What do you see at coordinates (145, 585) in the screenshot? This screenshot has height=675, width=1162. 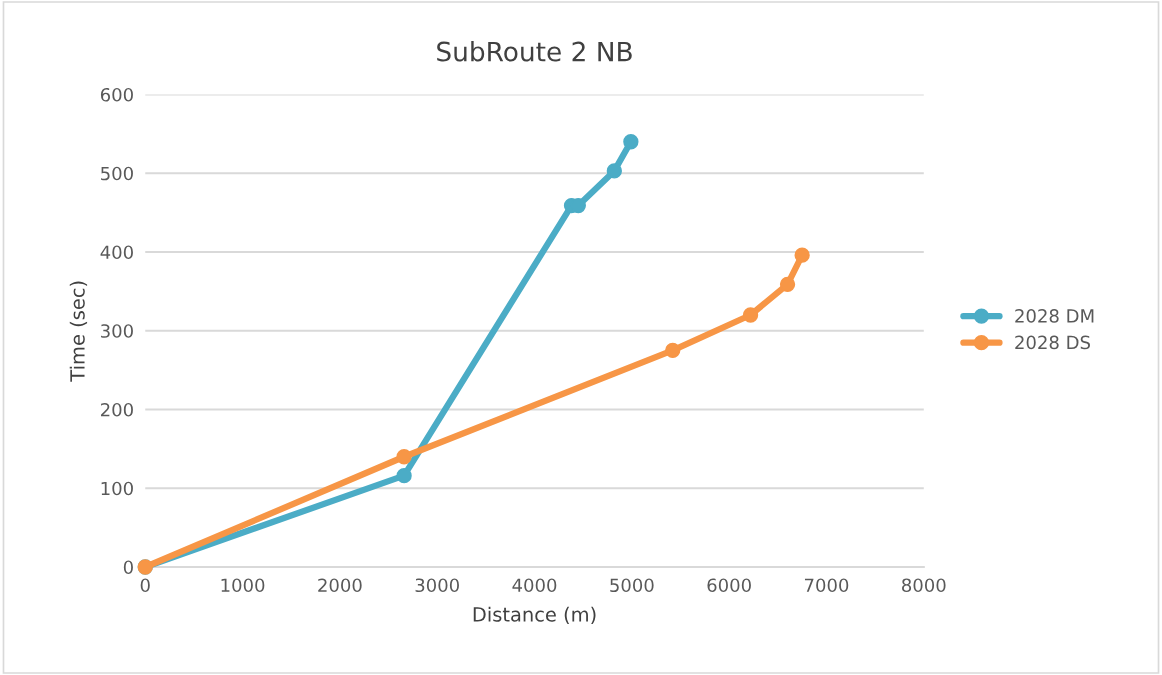 I see `x-tick-label: 0` at bounding box center [145, 585].